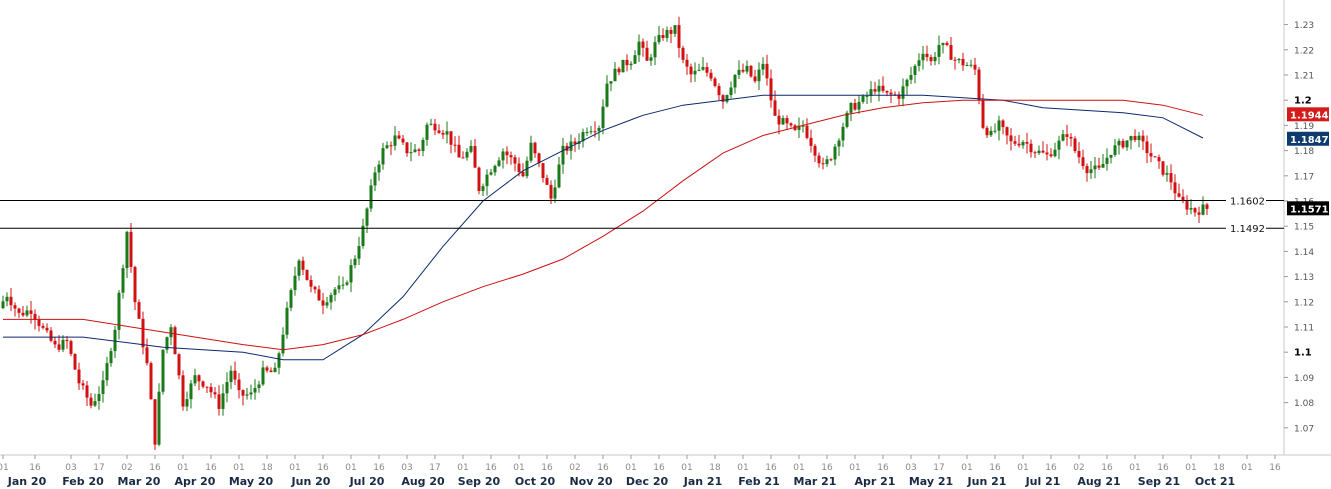 The width and height of the screenshot is (1331, 489). Describe the element at coordinates (1308, 114) in the screenshot. I see `price-badge` at that location.